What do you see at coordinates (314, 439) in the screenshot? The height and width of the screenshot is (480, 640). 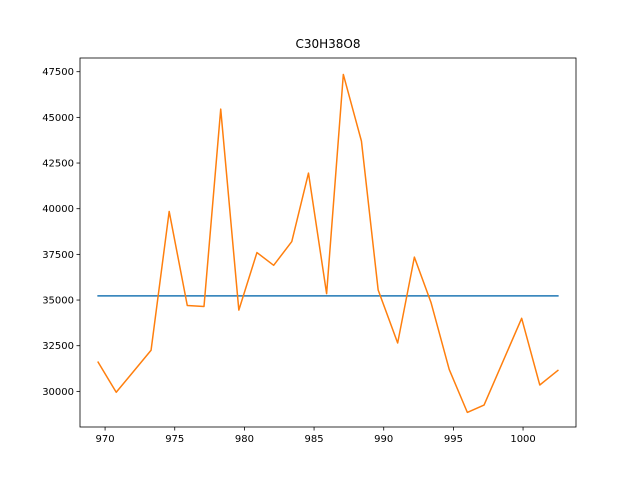 I see `x-tick-label: 985` at bounding box center [314, 439].